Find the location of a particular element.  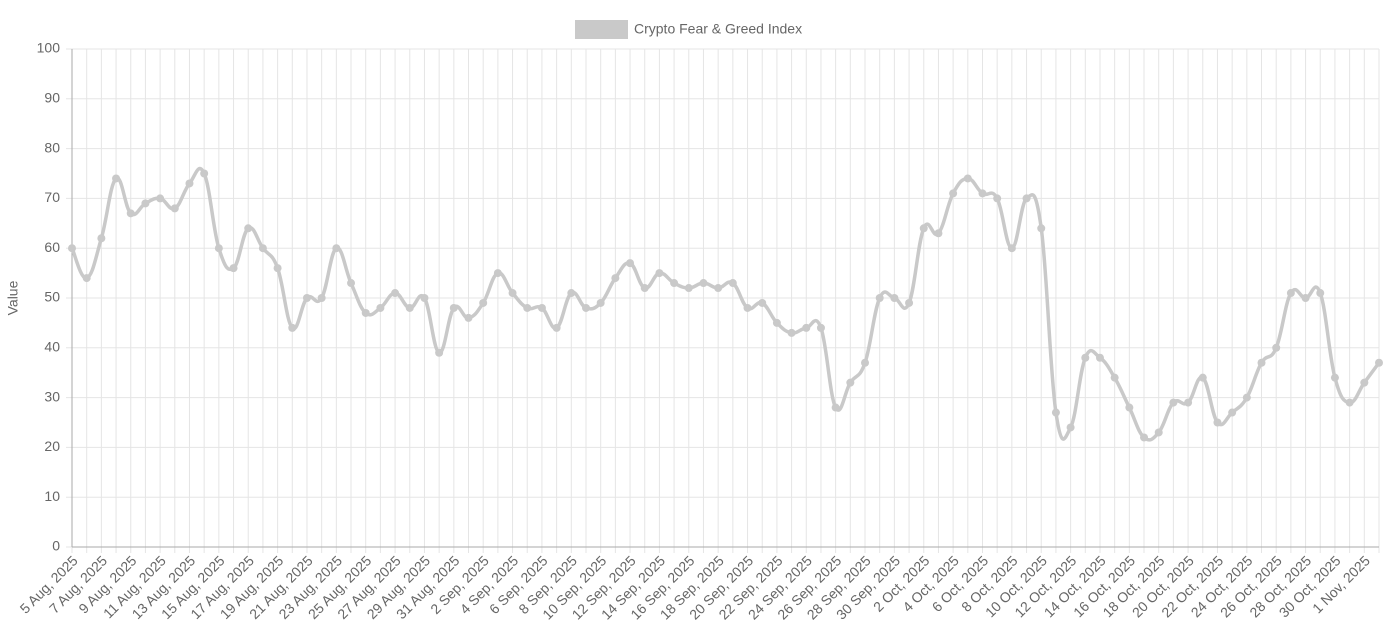

y-tick-label: 90 is located at coordinates (52, 98).